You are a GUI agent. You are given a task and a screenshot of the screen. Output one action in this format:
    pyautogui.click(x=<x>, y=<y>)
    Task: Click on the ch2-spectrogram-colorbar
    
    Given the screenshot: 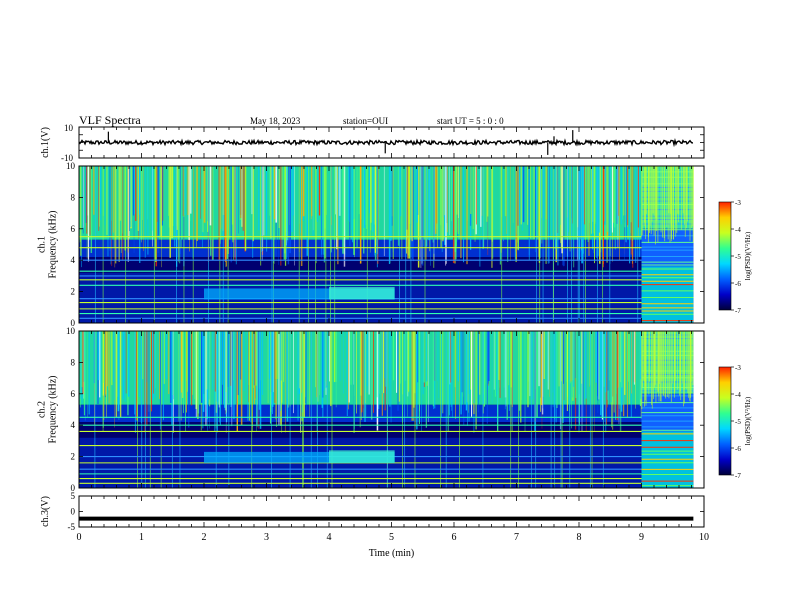 What is the action you would take?
    pyautogui.click(x=725, y=421)
    